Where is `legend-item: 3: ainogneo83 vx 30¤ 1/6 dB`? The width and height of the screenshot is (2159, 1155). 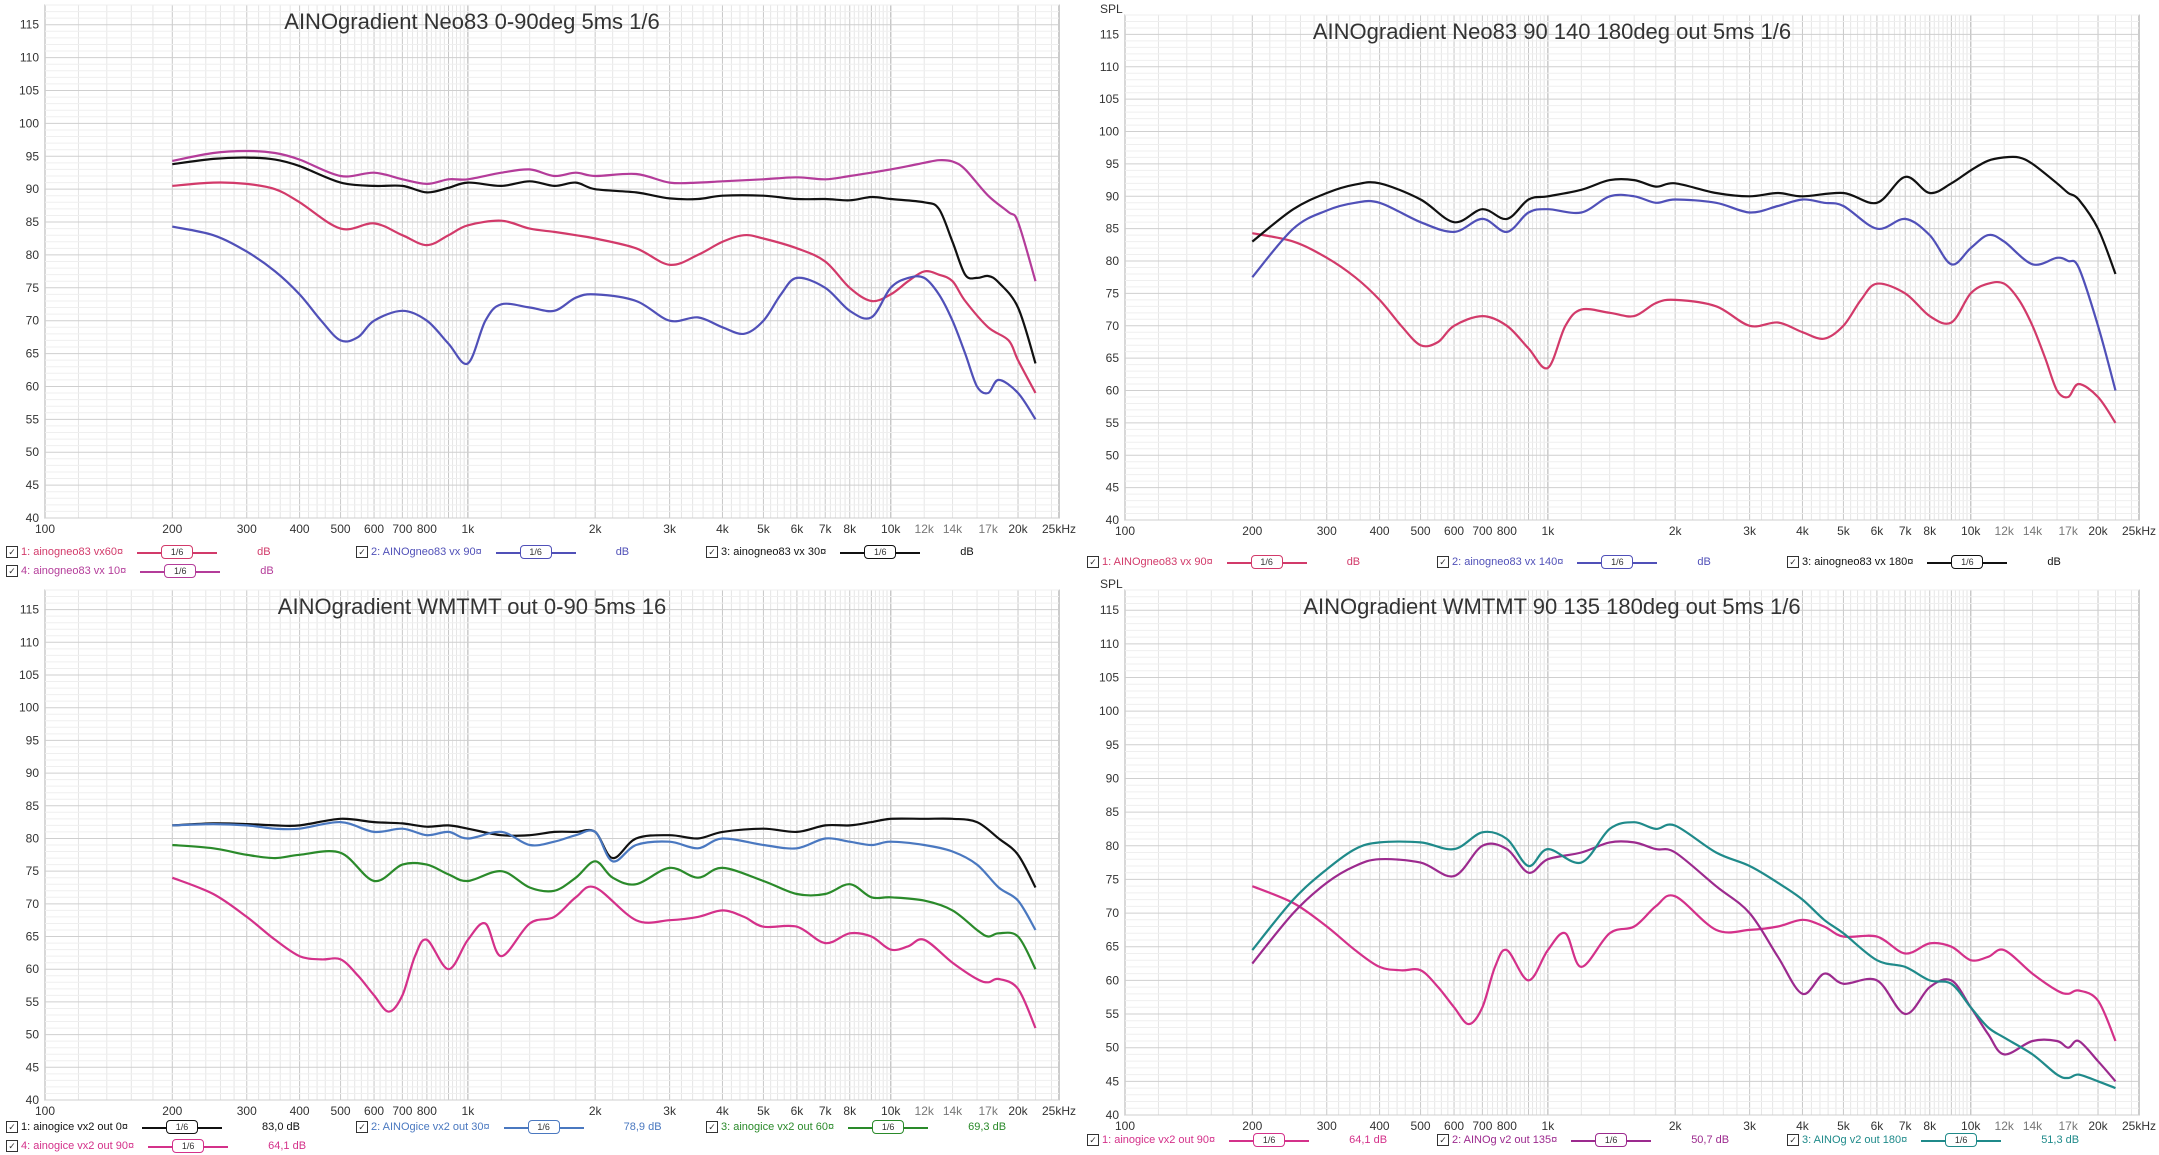 legend-item: 3: ainogneo83 vx 30¤ 1/6 dB is located at coordinates (853, 552).